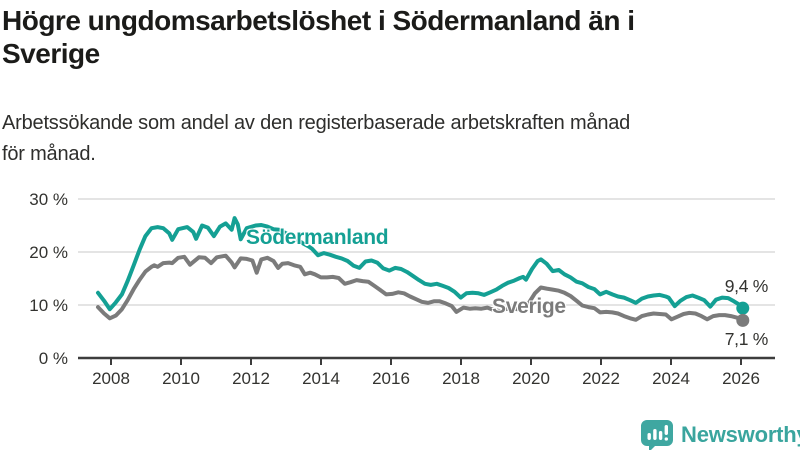  I want to click on x-axis-label: 2022, so click(601, 378).